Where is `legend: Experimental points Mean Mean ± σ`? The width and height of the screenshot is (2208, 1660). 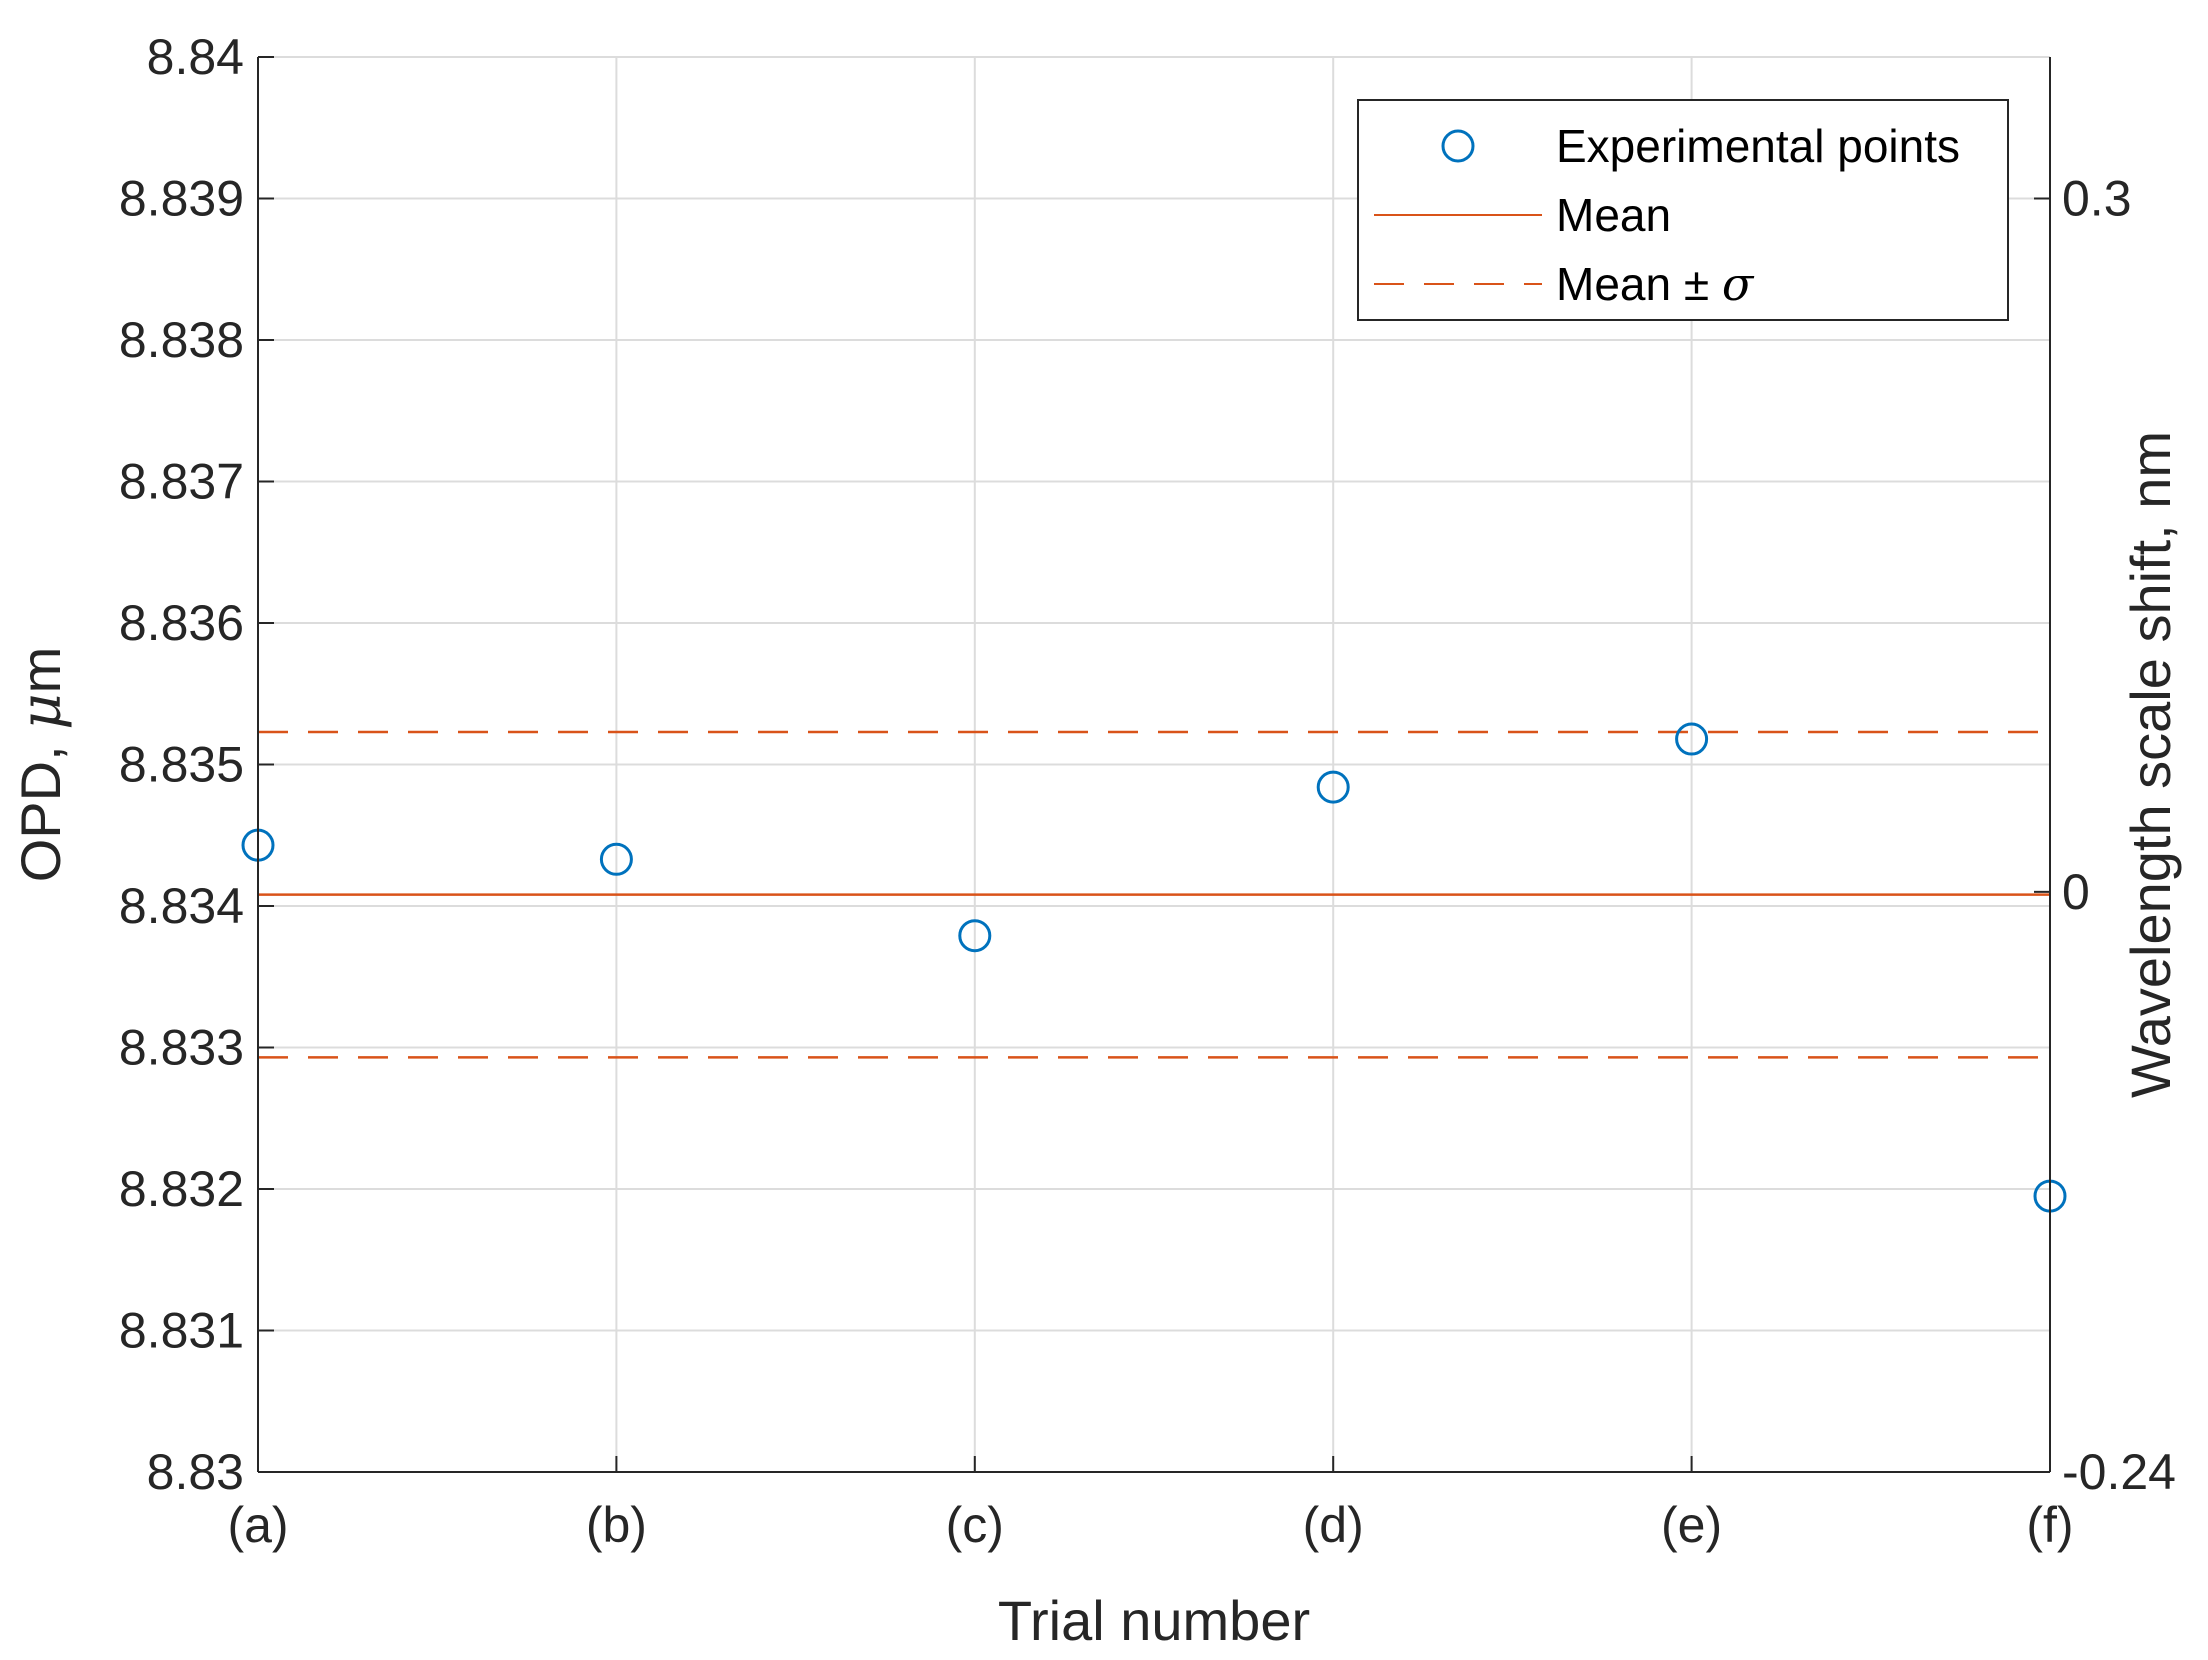
legend: Experimental points Mean Mean ± σ is located at coordinates (1683, 210).